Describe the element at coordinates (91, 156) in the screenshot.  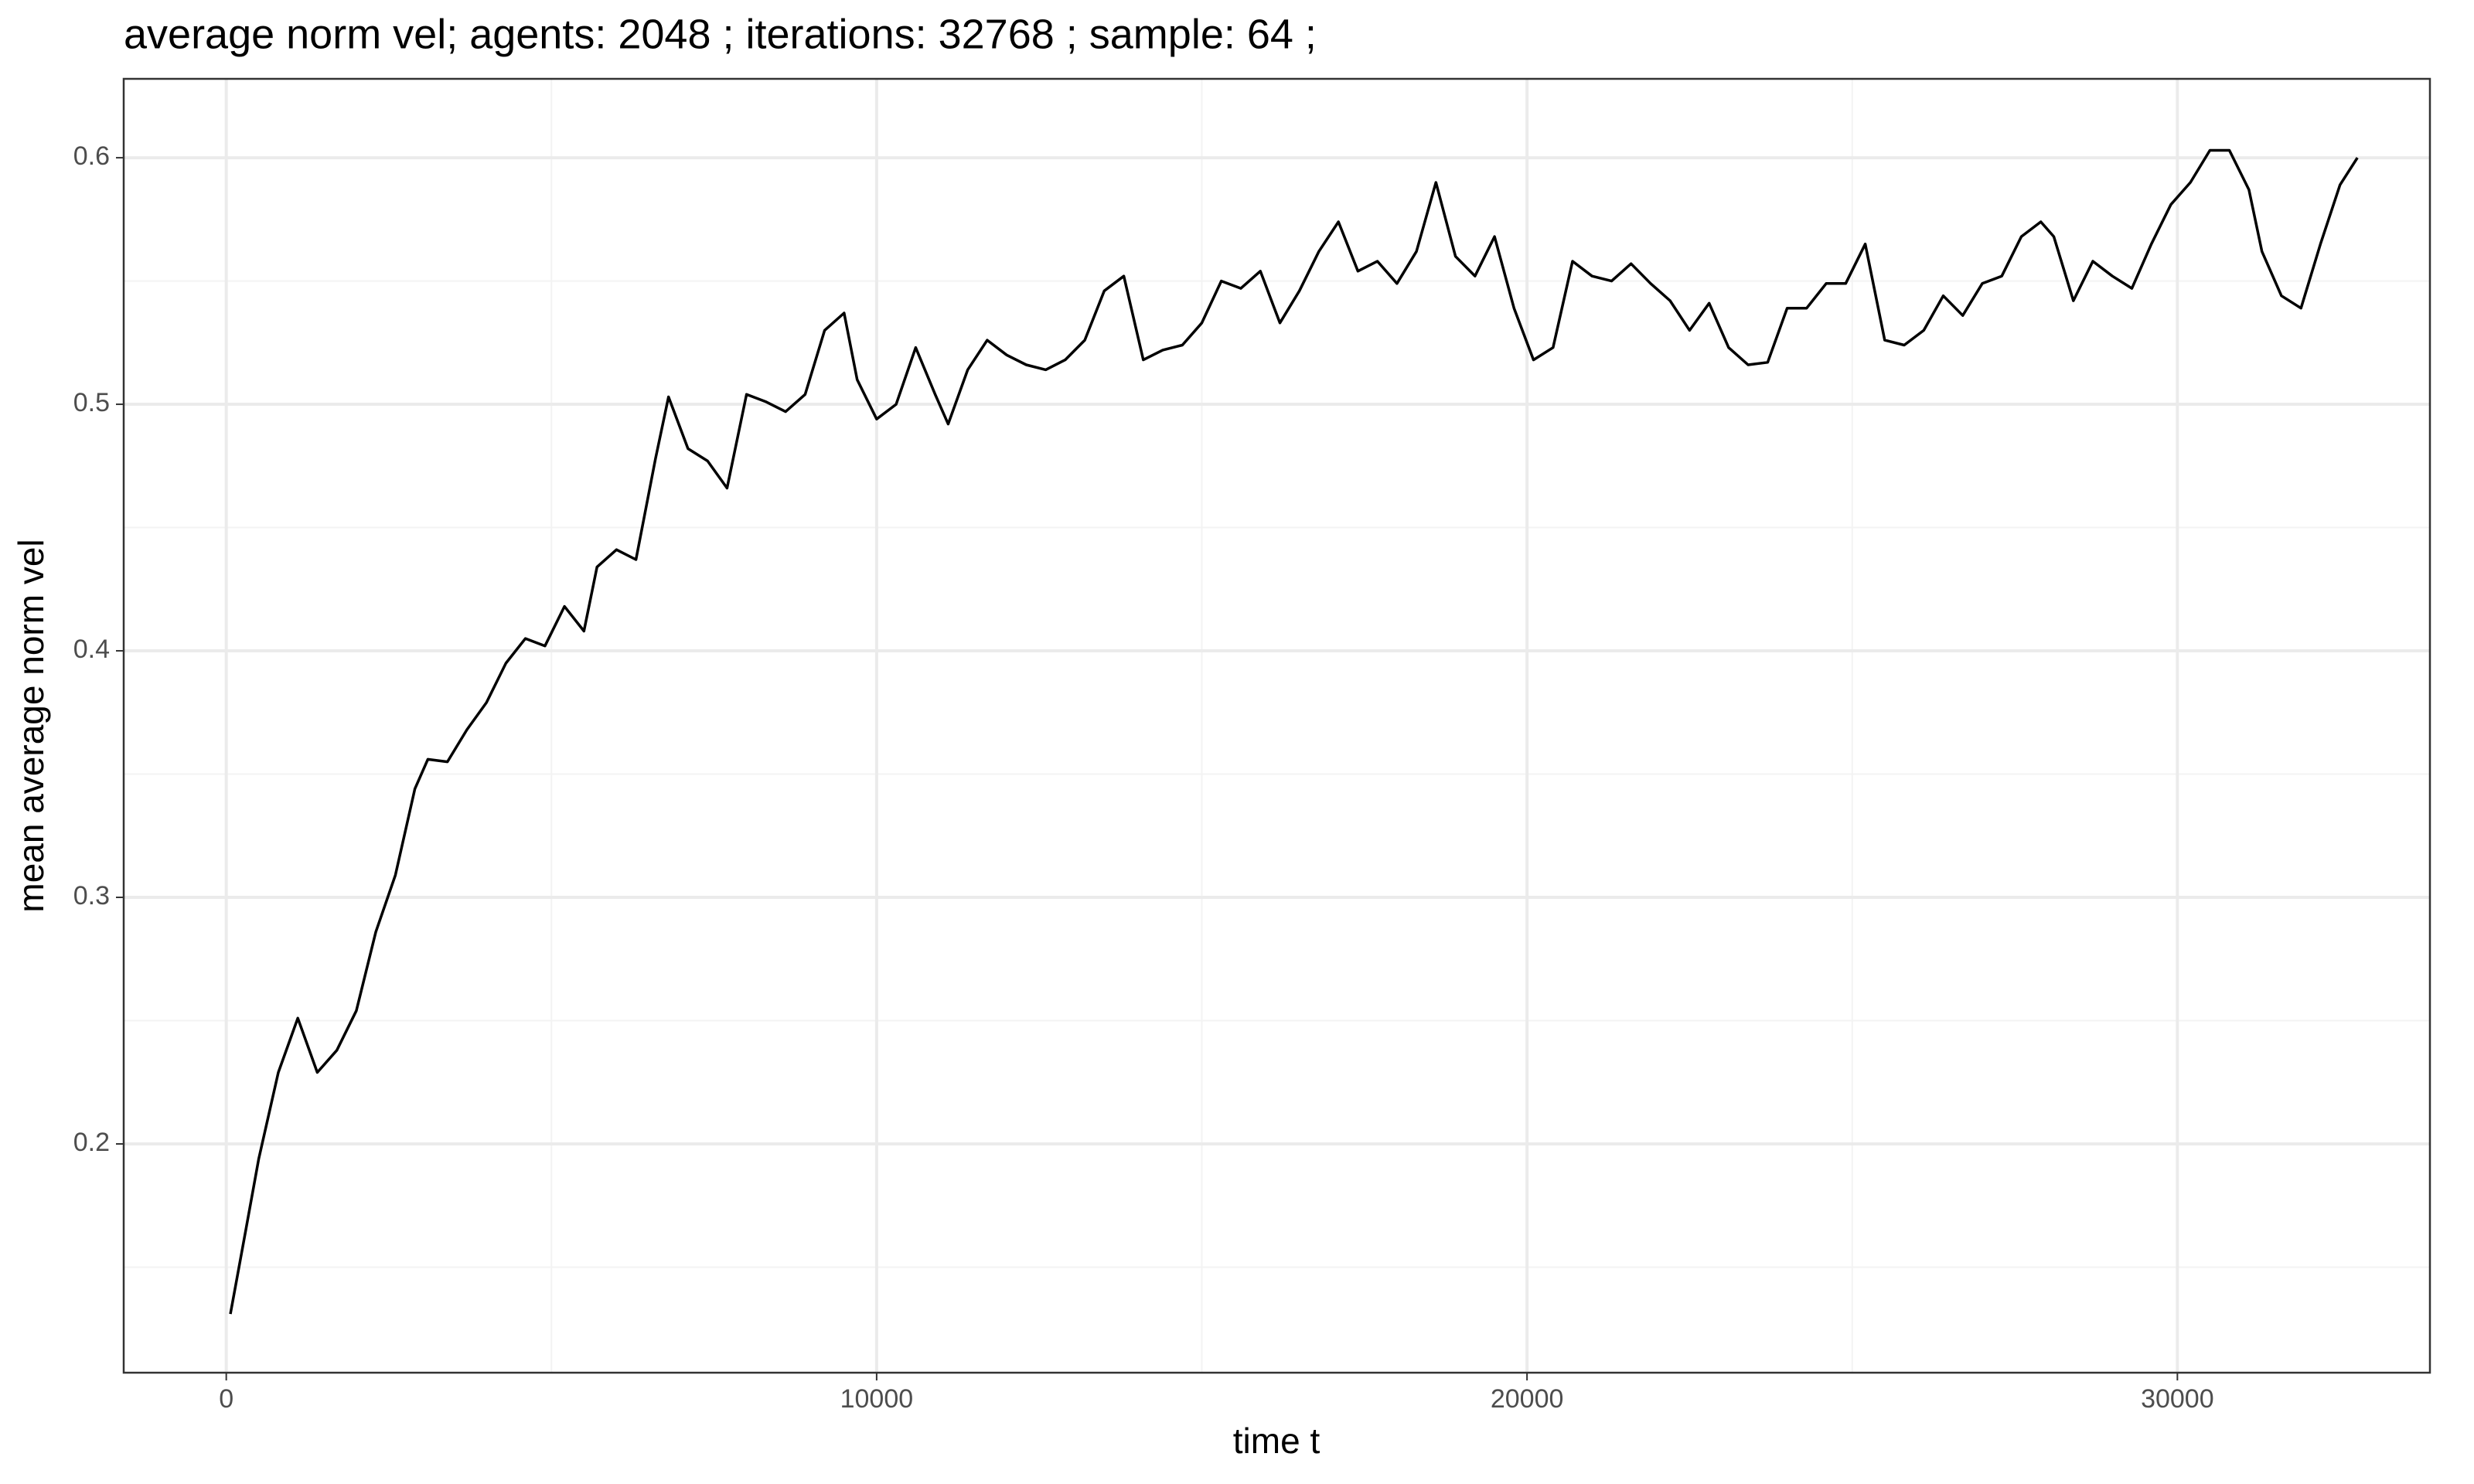
I see `y-tick-label: 0.6` at that location.